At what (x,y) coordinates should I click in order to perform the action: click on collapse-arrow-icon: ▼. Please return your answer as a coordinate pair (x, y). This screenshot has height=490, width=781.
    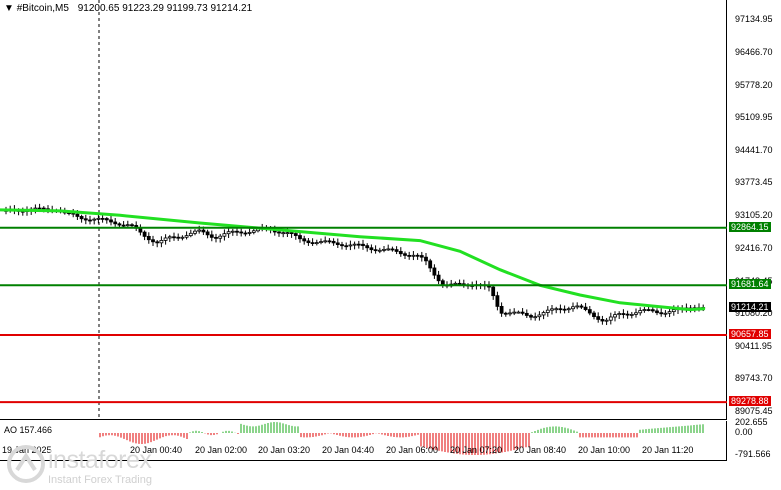
    Looking at the image, I should click on (9, 8).